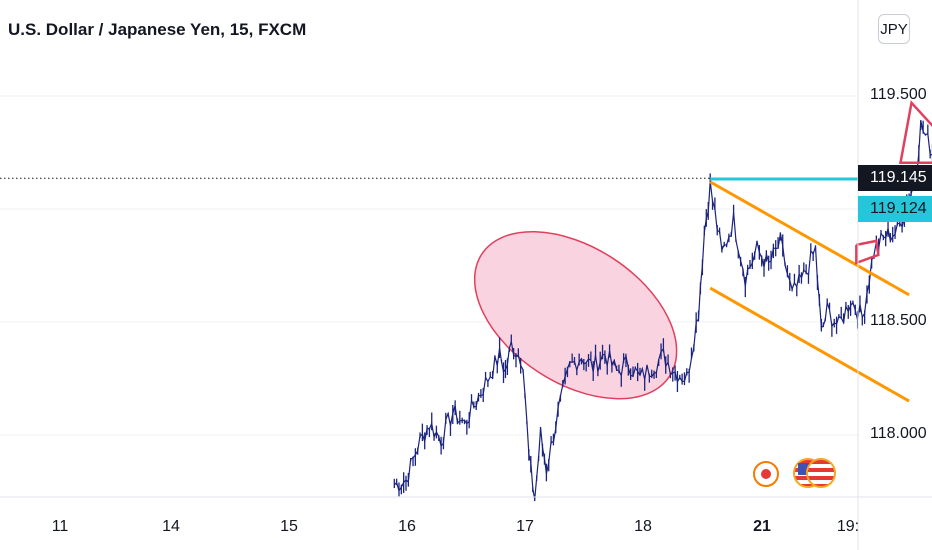 This screenshot has width=932, height=550. Describe the element at coordinates (762, 526) in the screenshot. I see `x-tick-label: 21` at that location.